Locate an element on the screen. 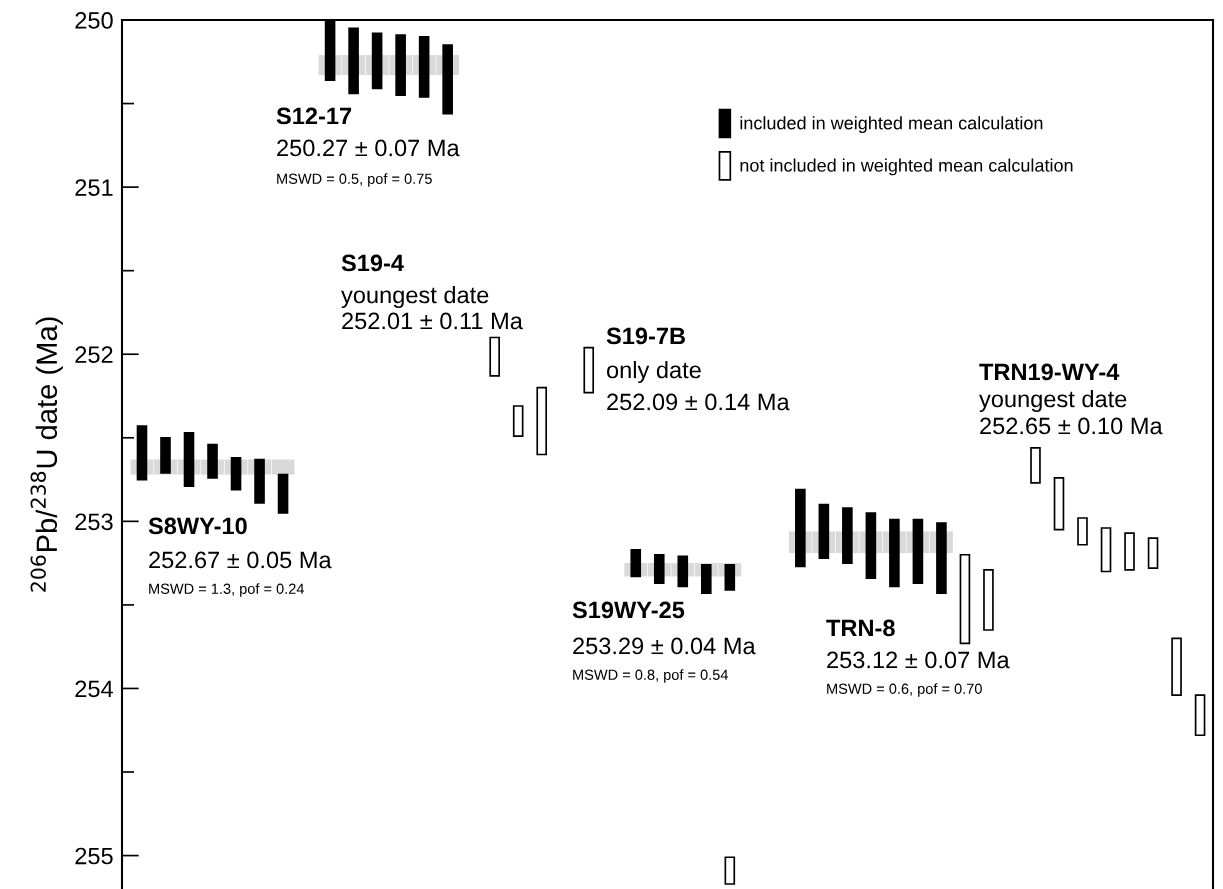  y-tick-label: 254 is located at coordinates (94, 689).